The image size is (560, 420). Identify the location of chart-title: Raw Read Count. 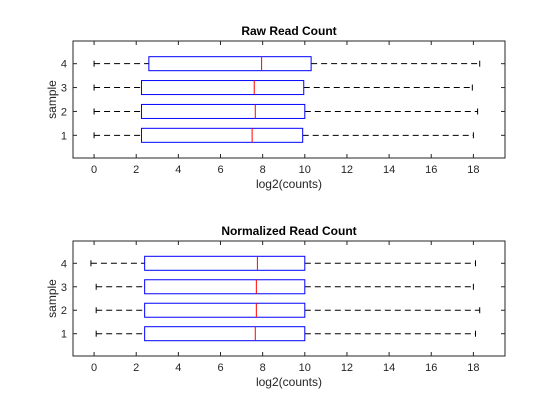
(288, 31).